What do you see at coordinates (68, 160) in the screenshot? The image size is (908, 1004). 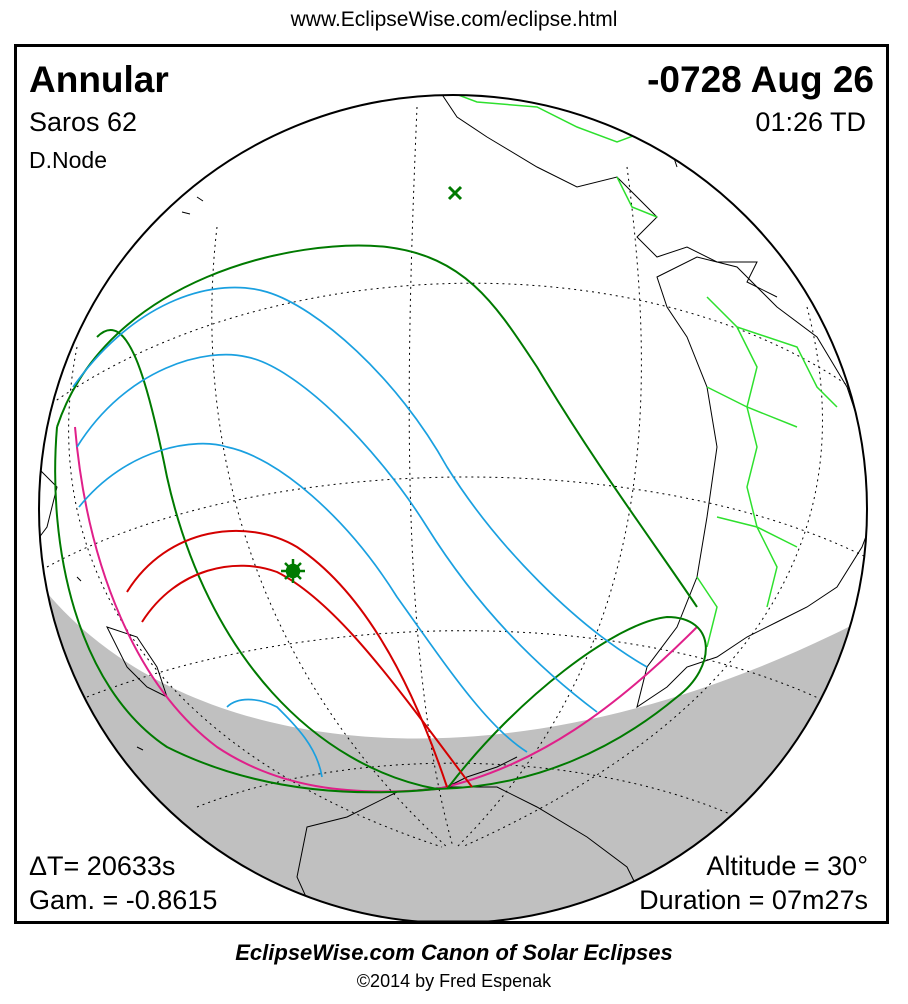 I see `node-label: D.Node` at bounding box center [68, 160].